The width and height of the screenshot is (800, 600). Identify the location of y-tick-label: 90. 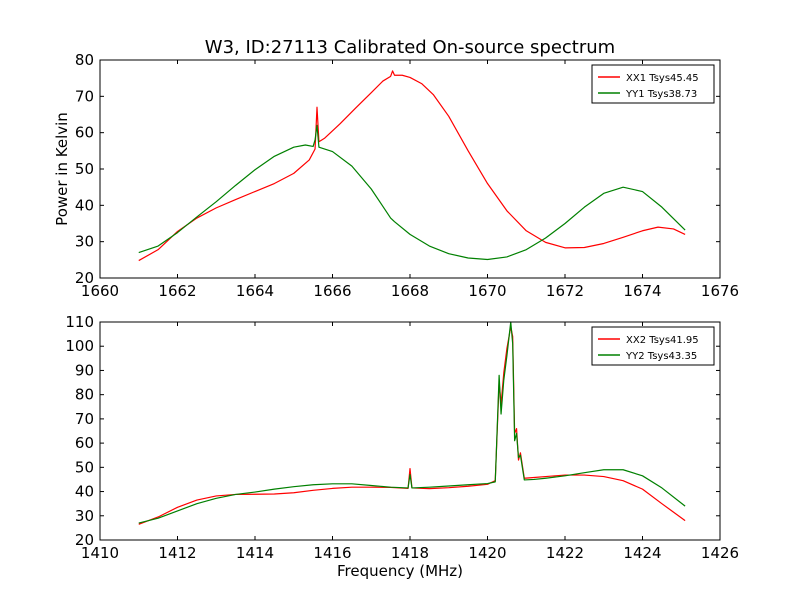
(84, 370).